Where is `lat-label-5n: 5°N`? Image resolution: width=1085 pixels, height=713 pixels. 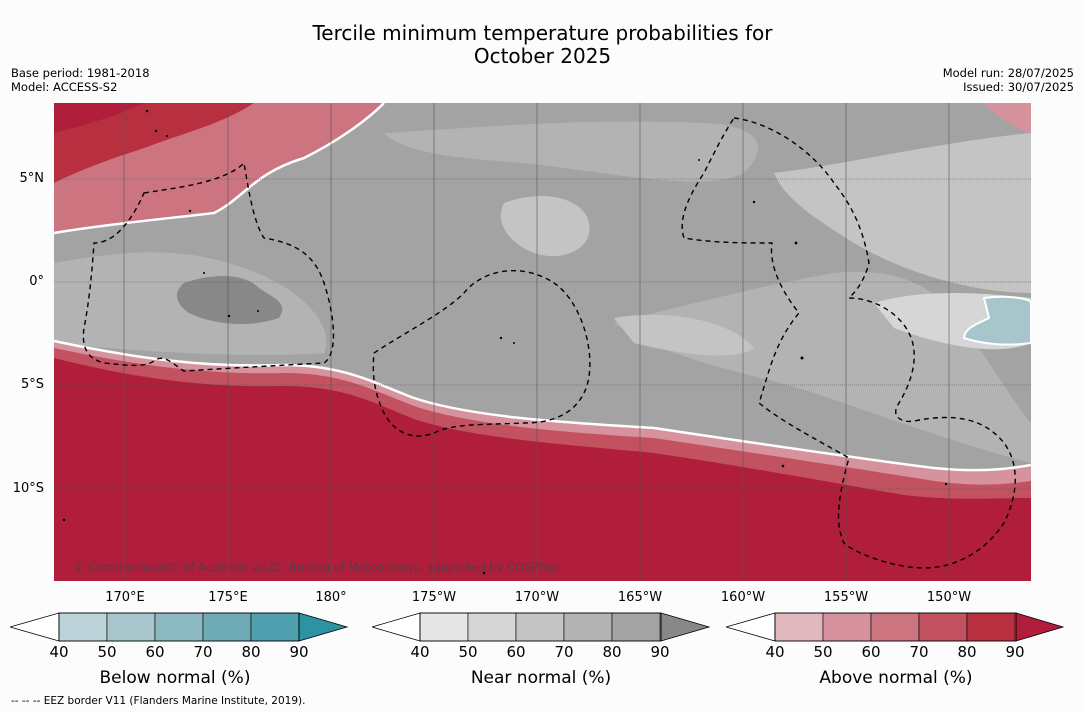
lat-label-5n: 5°N is located at coordinates (32, 178).